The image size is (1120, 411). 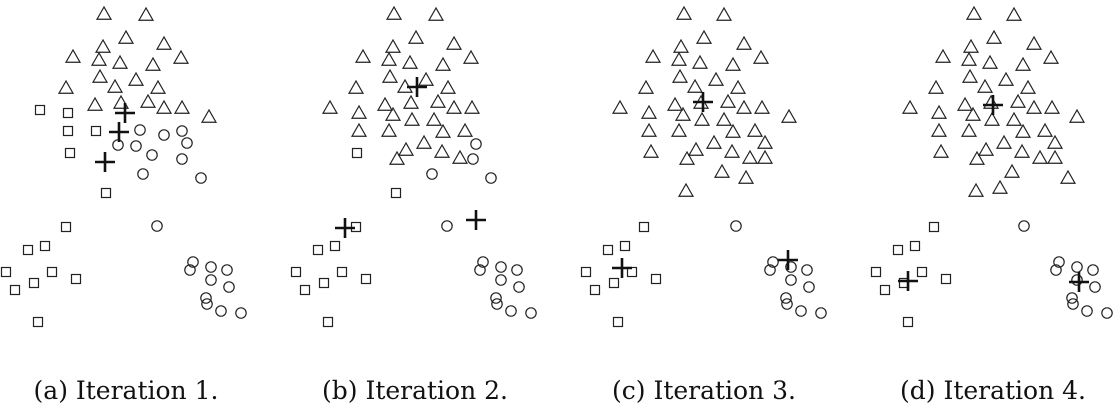 What do you see at coordinates (993, 390) in the screenshot?
I see `caption-iteration-4: (d) Iteration 4.` at bounding box center [993, 390].